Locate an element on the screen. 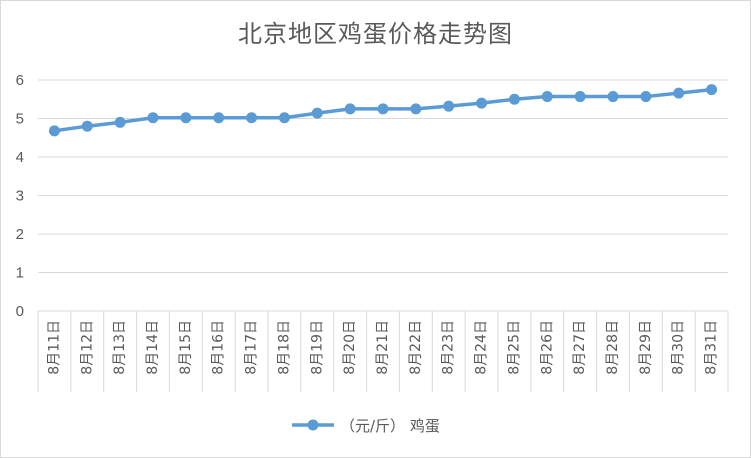  y-tick-label: 6 is located at coordinates (20, 80).